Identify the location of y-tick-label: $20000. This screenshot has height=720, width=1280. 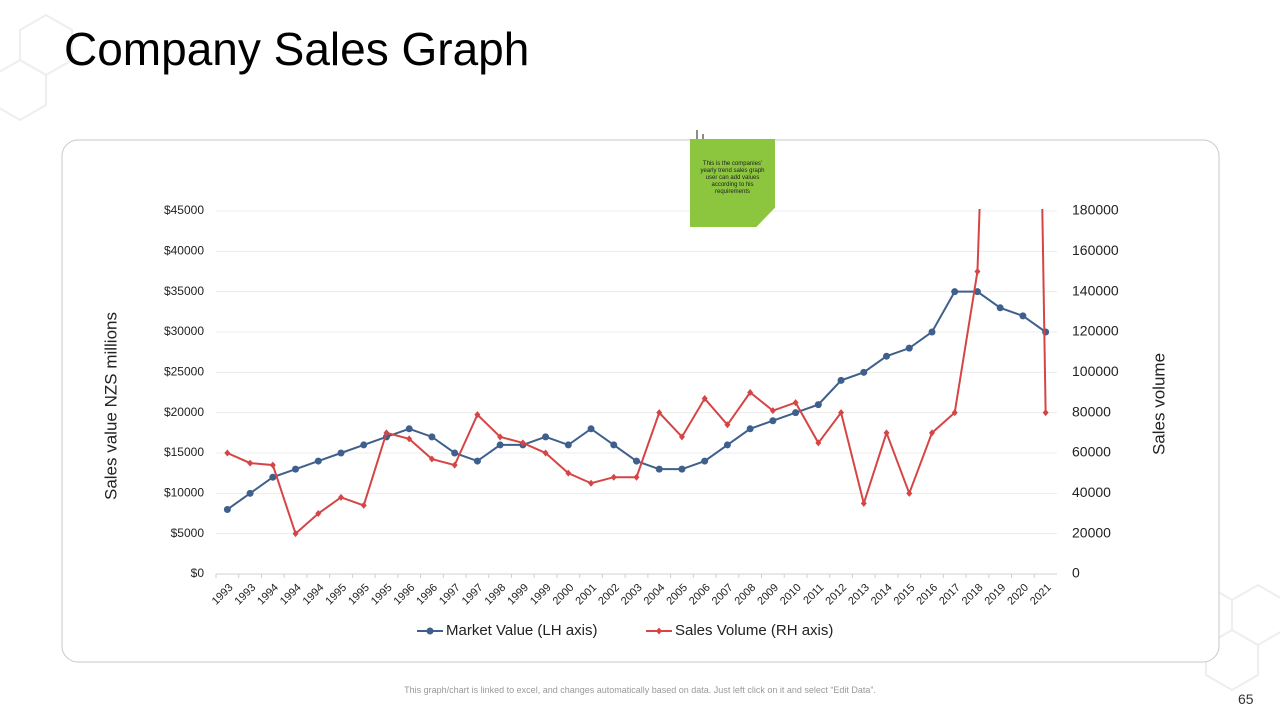
(184, 412).